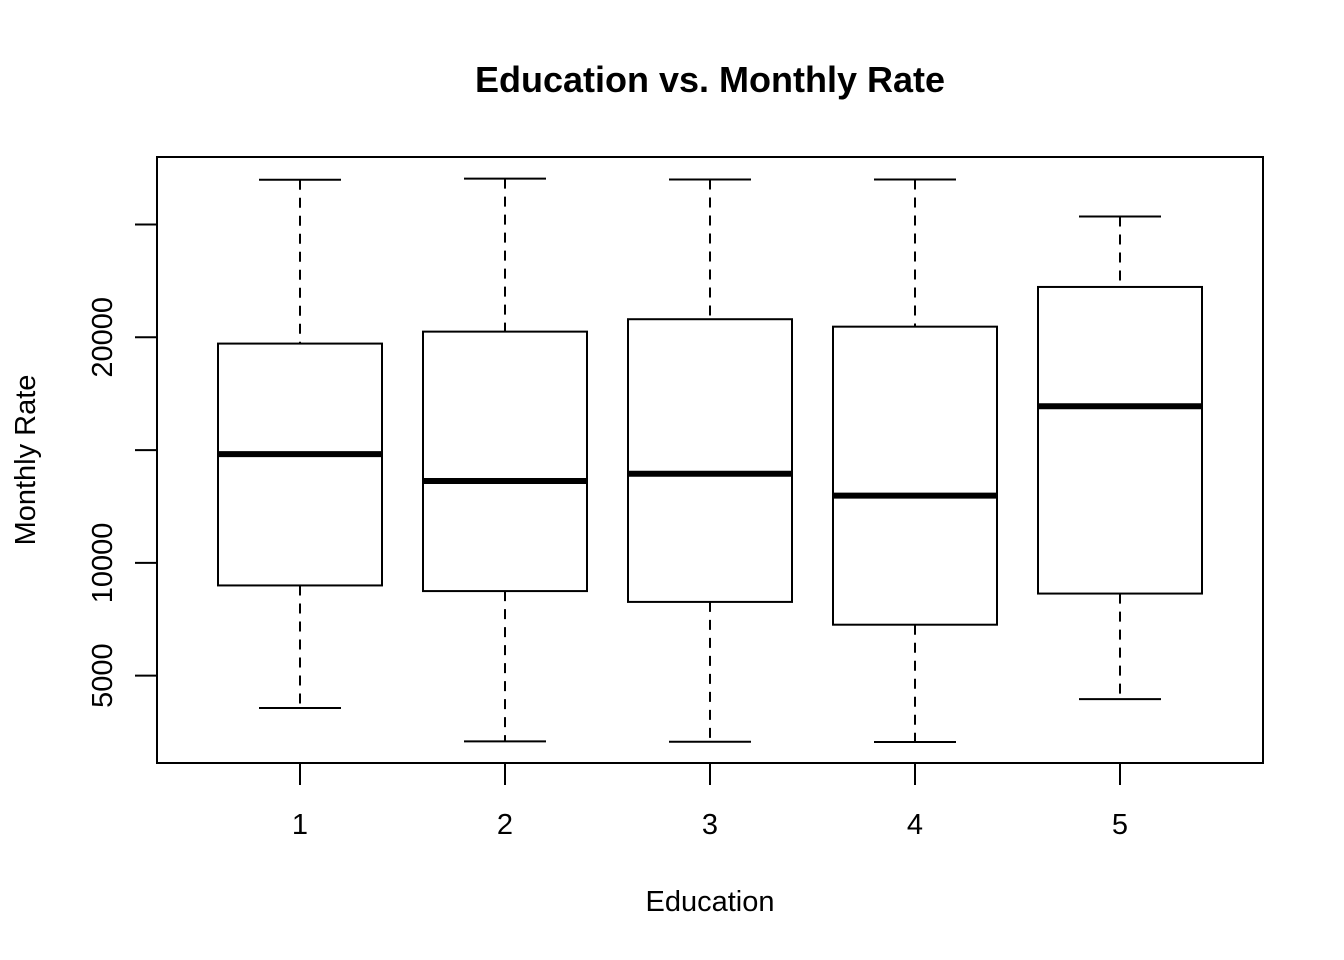 The width and height of the screenshot is (1344, 960). I want to click on x-tick-label: 2, so click(505, 825).